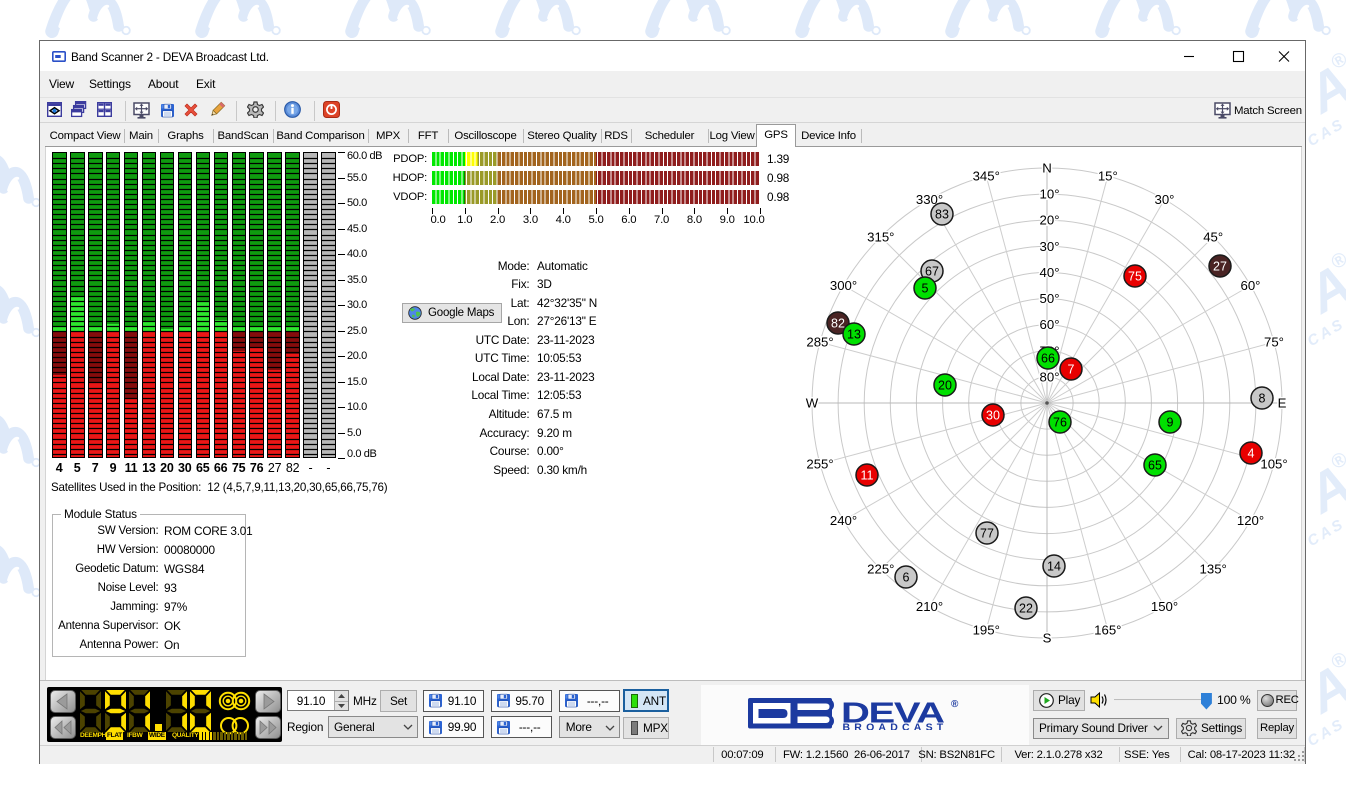  Describe the element at coordinates (1155, 466) in the screenshot. I see `svg-text: 65` at that location.